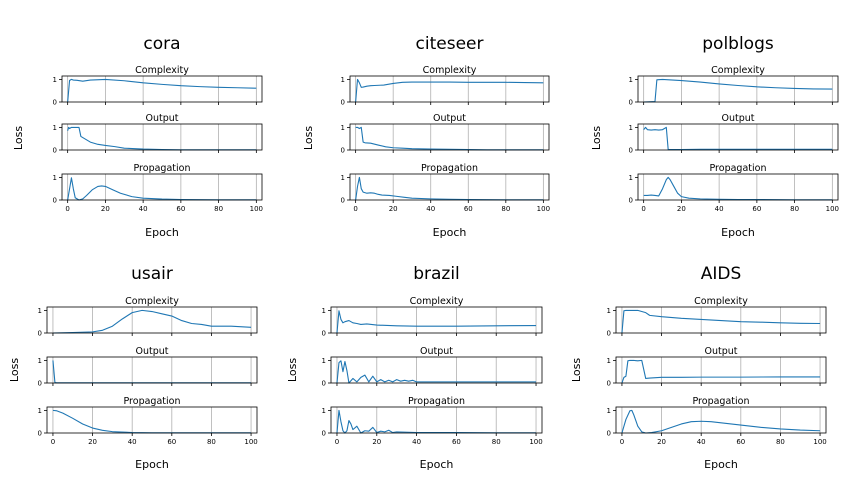 The height and width of the screenshot is (478, 851). I want to click on chart-title: AIDS, so click(721, 274).